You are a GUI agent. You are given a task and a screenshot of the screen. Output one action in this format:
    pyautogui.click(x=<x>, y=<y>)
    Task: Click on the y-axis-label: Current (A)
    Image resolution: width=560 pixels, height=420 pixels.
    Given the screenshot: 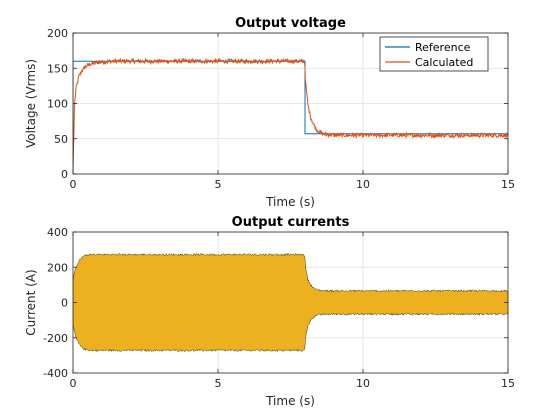 What is the action you would take?
    pyautogui.click(x=31, y=302)
    